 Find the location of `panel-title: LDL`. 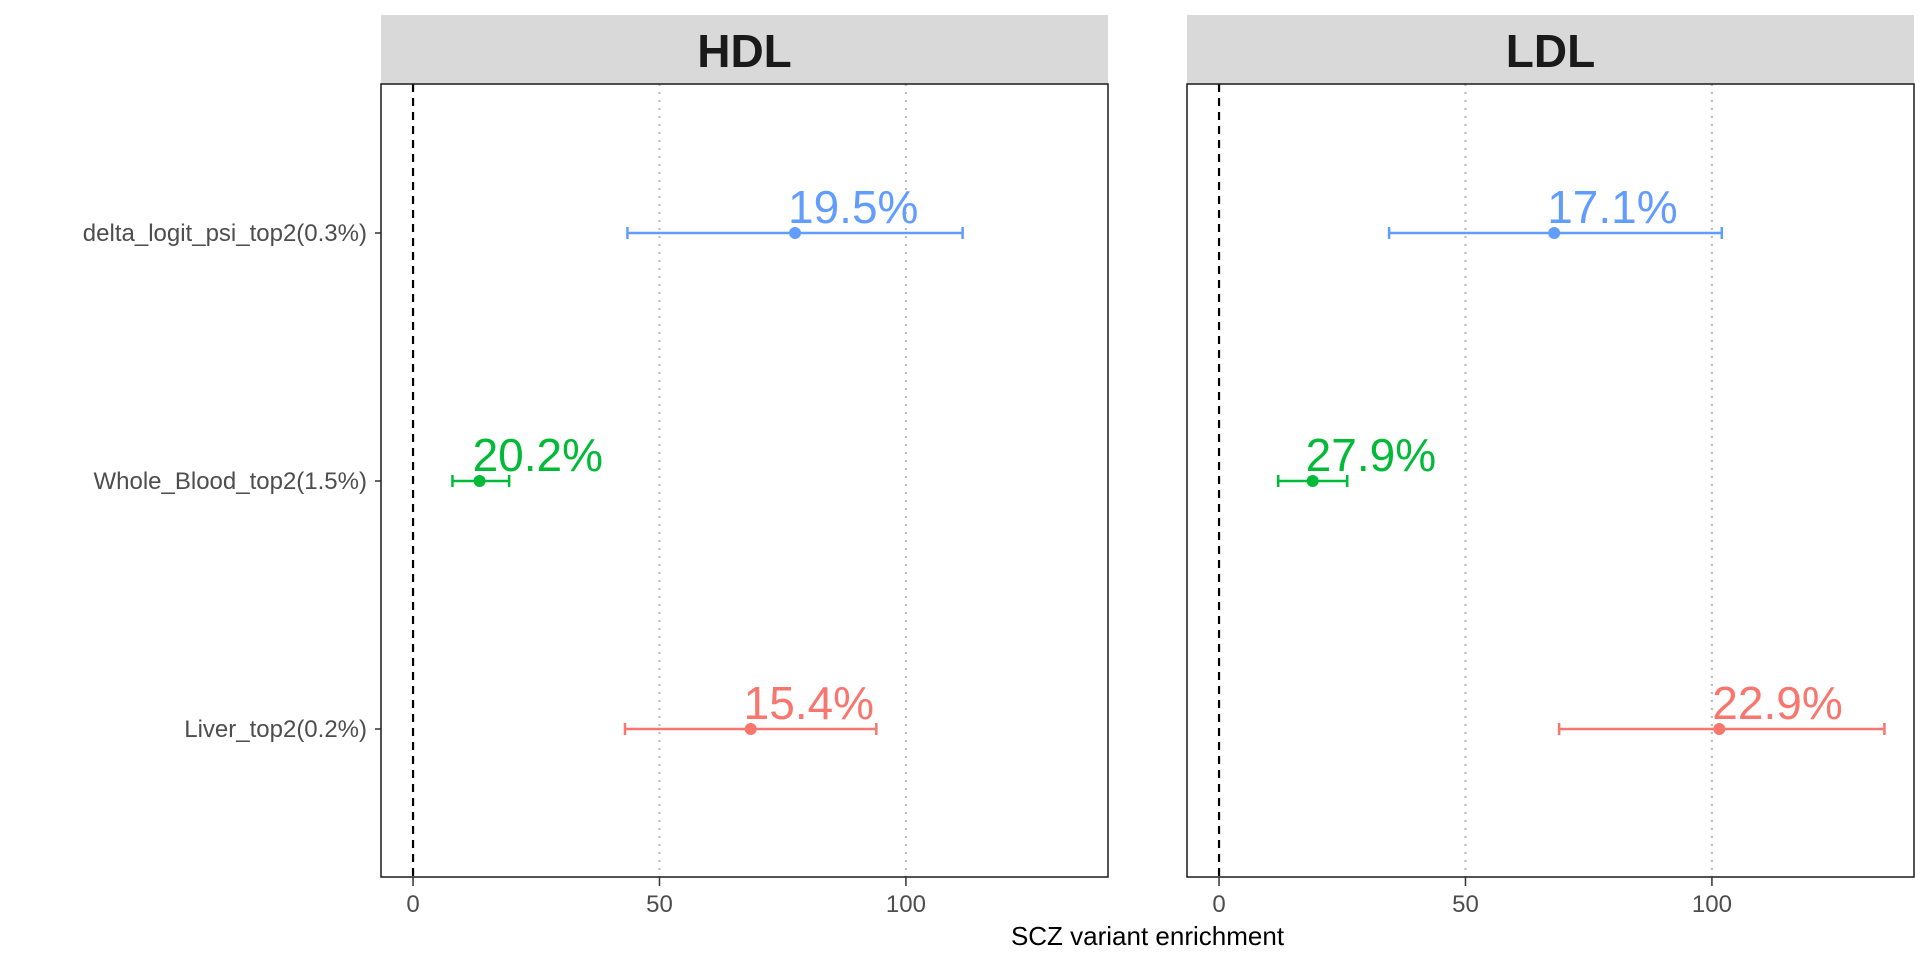

panel-title: LDL is located at coordinates (1550, 51).